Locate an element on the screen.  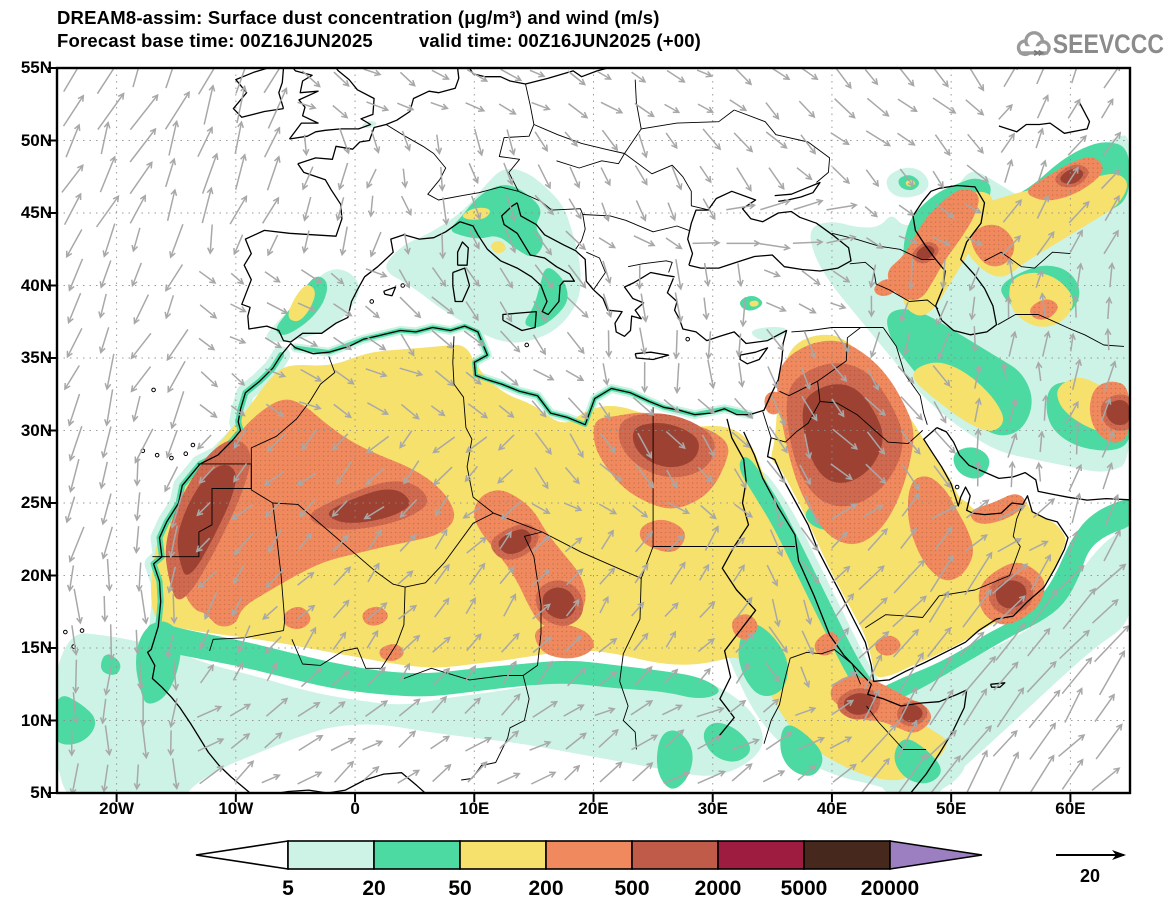
colorbar-arrow-below is located at coordinates (242, 855).